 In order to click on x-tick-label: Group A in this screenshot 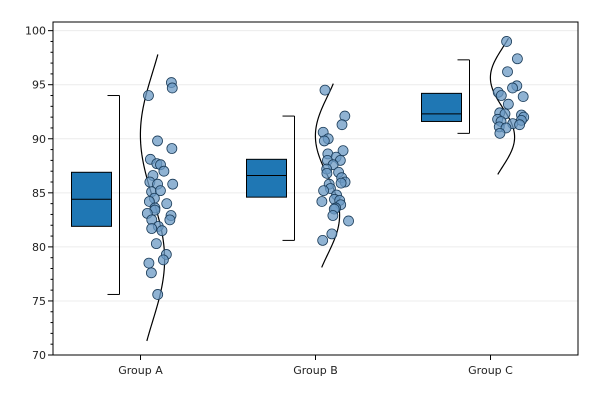, I will do `click(140, 370)`.